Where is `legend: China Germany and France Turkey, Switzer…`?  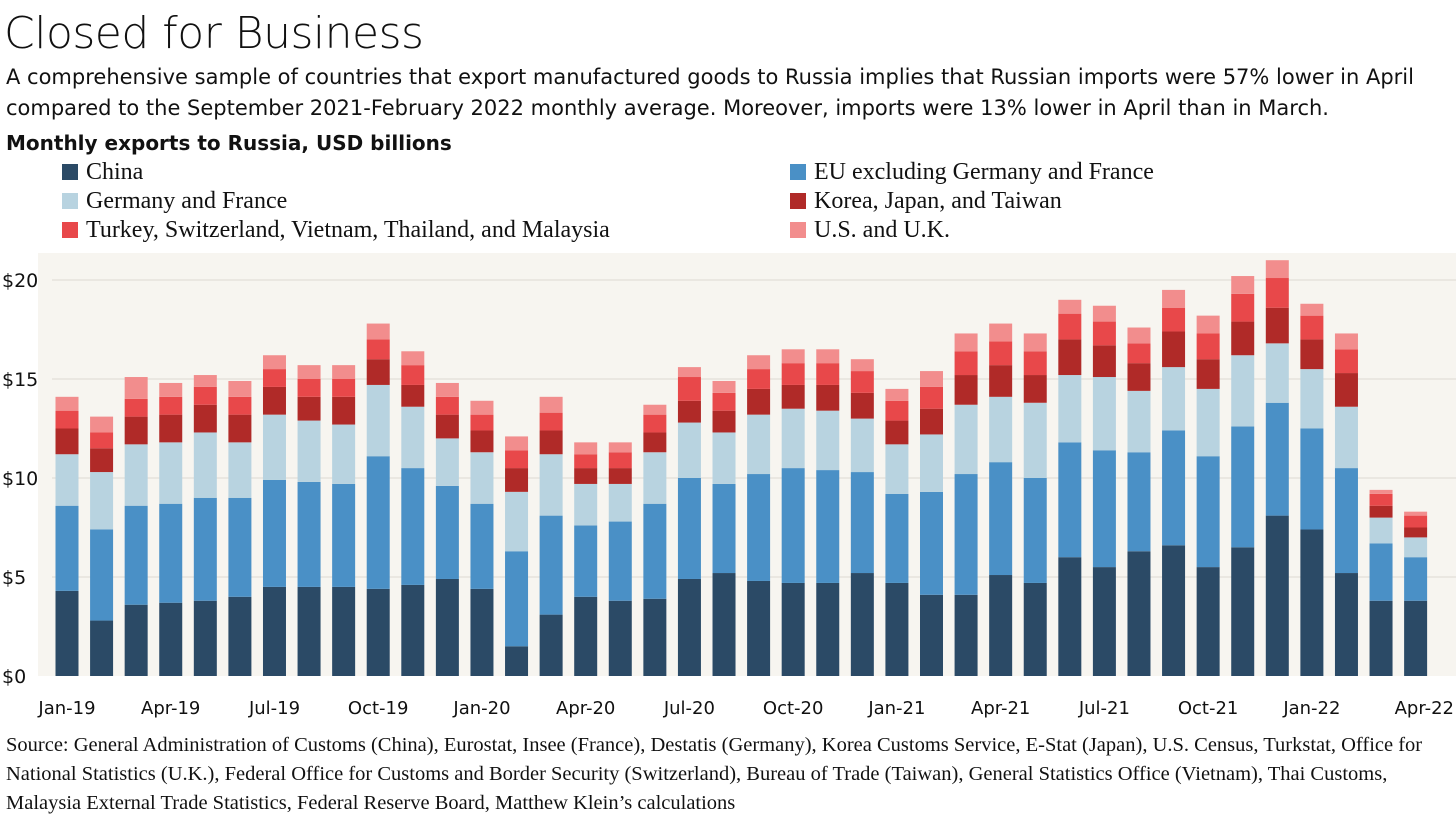 legend: China Germany and France Turkey, Switzer… is located at coordinates (728, 202).